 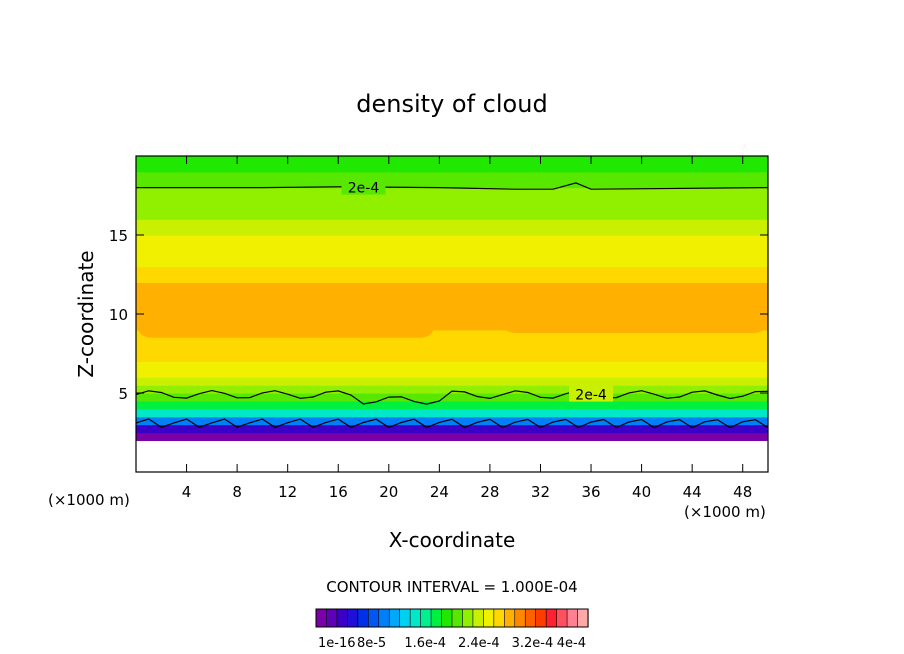 I want to click on y-tick-label: 15, so click(x=118, y=236).